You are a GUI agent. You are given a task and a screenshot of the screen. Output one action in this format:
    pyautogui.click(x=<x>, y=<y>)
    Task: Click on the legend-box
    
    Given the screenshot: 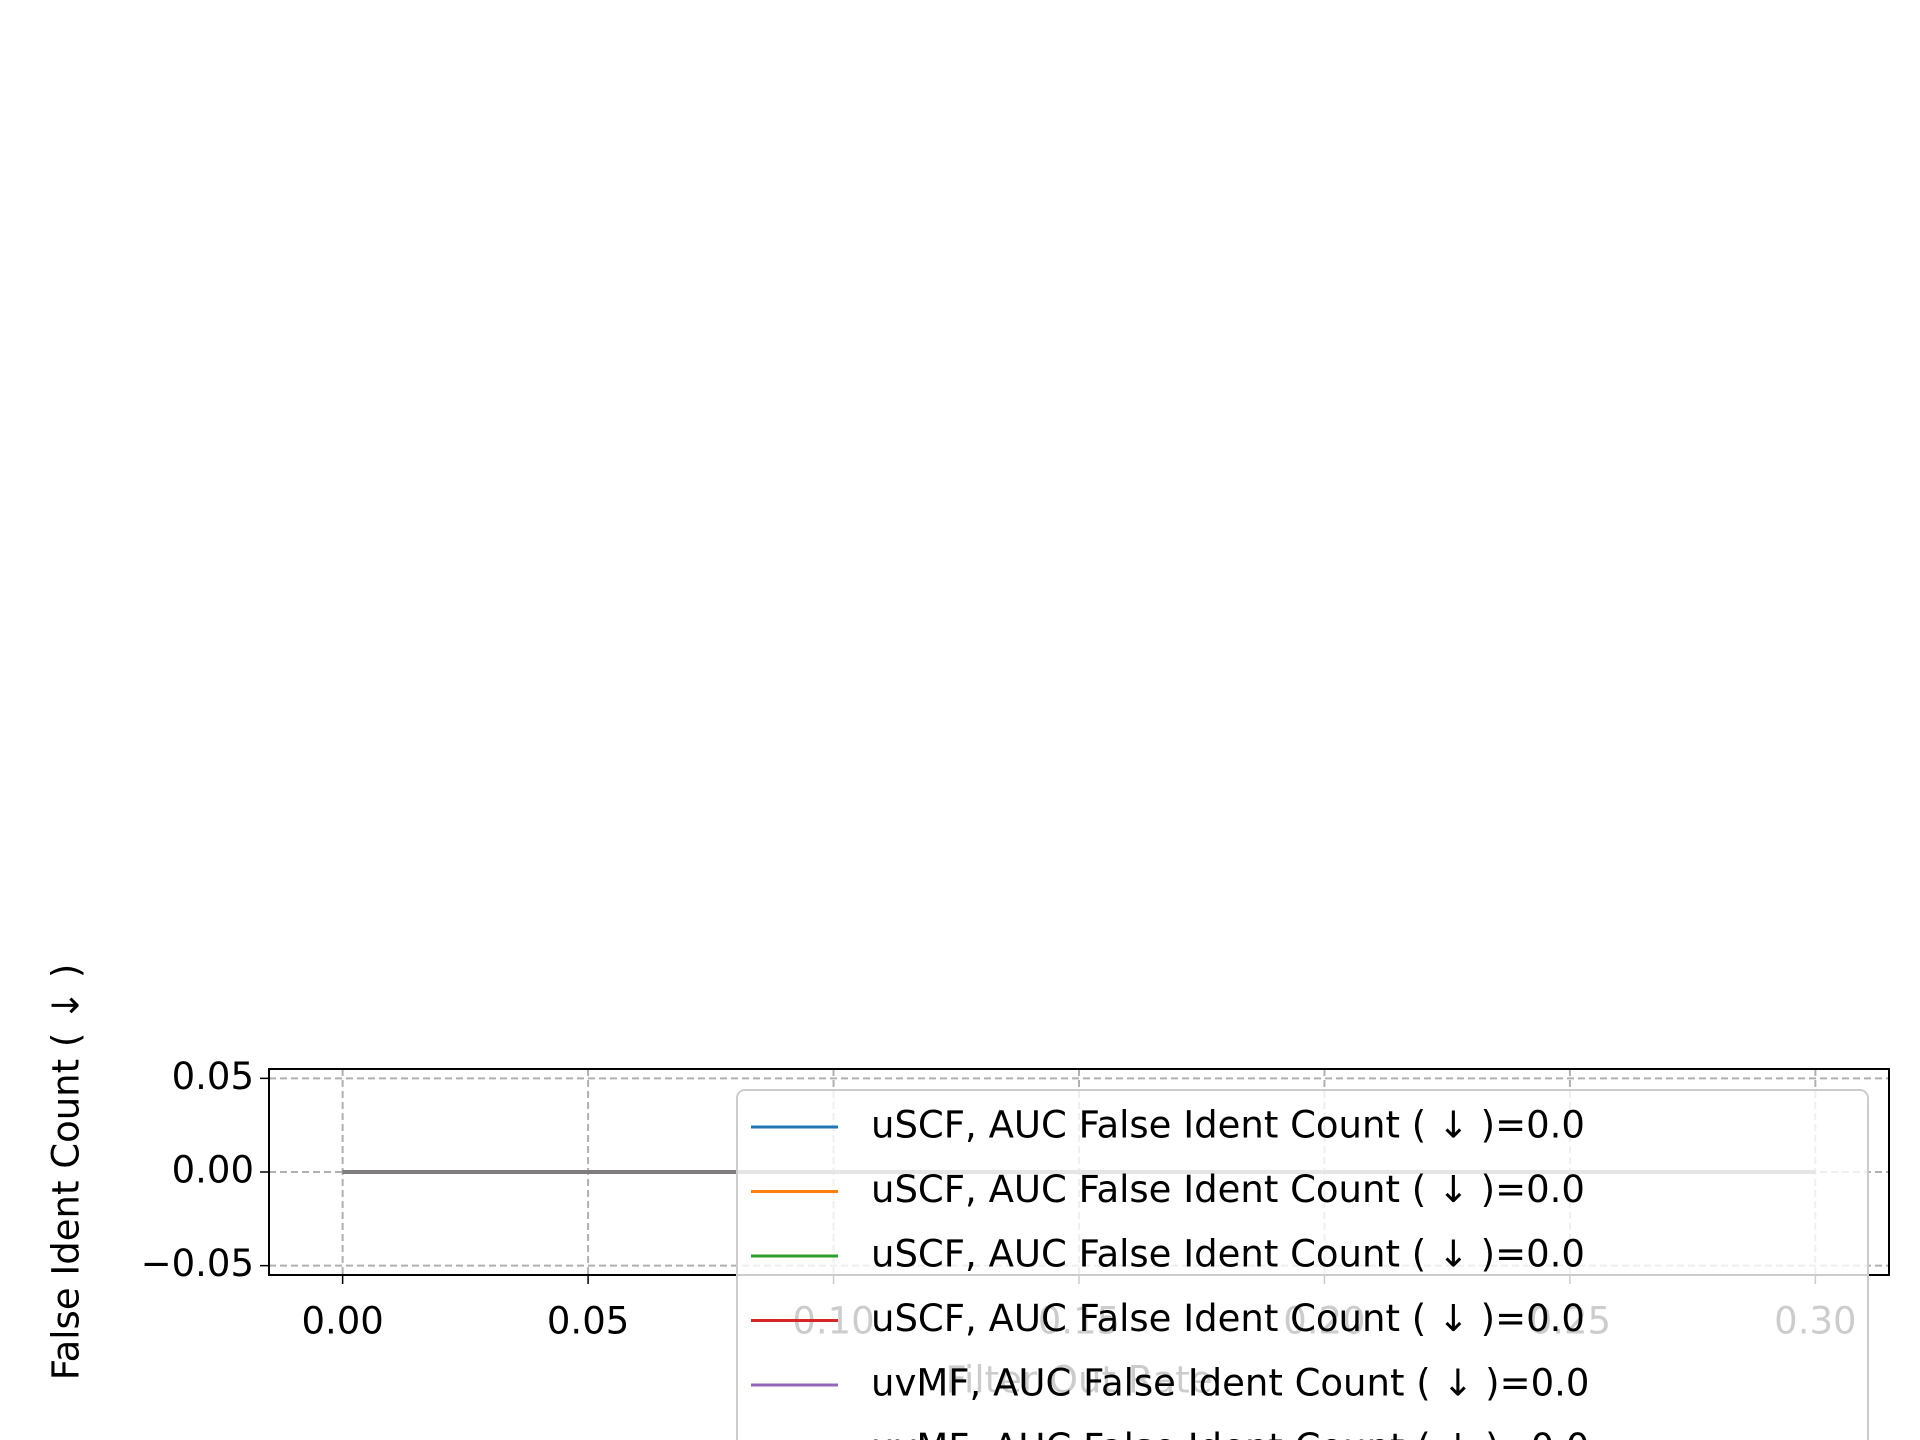 What is the action you would take?
    pyautogui.click(x=1302, y=1264)
    